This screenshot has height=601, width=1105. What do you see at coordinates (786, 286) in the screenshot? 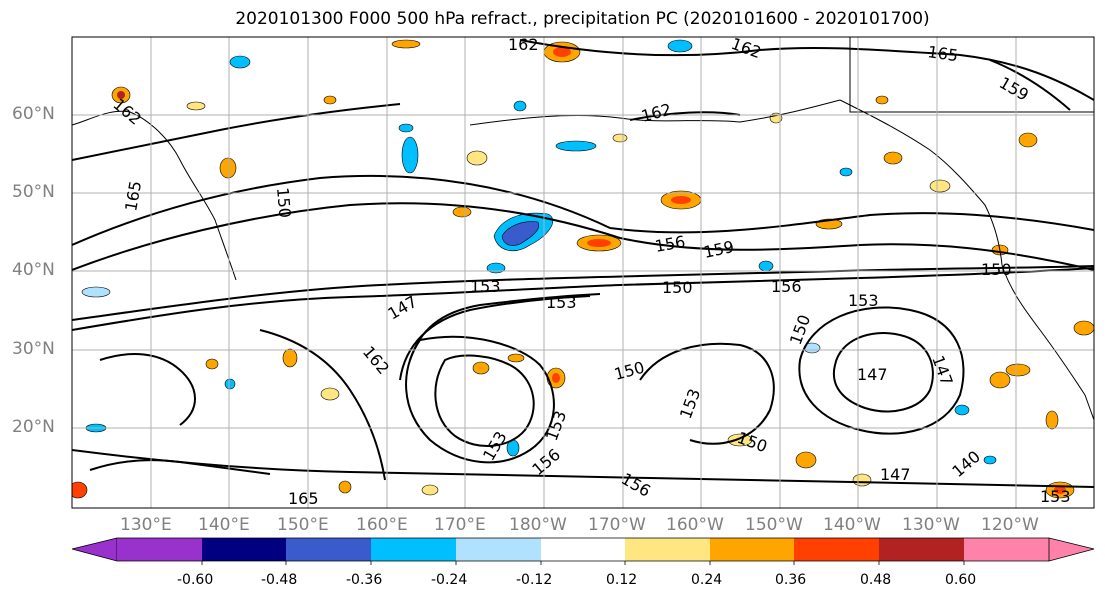
I see `contour-label: 156` at bounding box center [786, 286].